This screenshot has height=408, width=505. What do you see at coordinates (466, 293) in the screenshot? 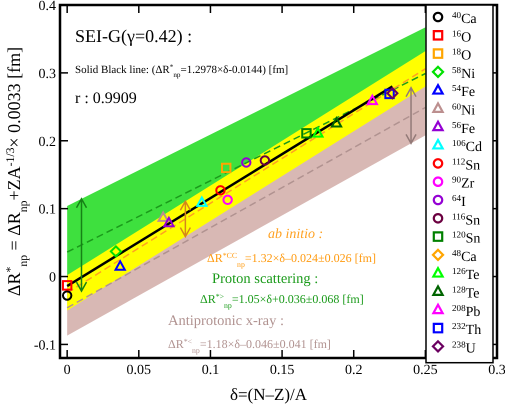
I see `legend-label: $^{128}$Te` at bounding box center [466, 293].